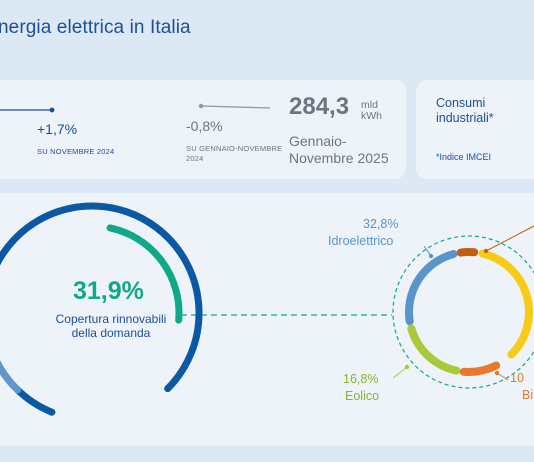 This screenshot has height=462, width=534. Describe the element at coordinates (528, 395) in the screenshot. I see `bio-label: Bi` at that location.